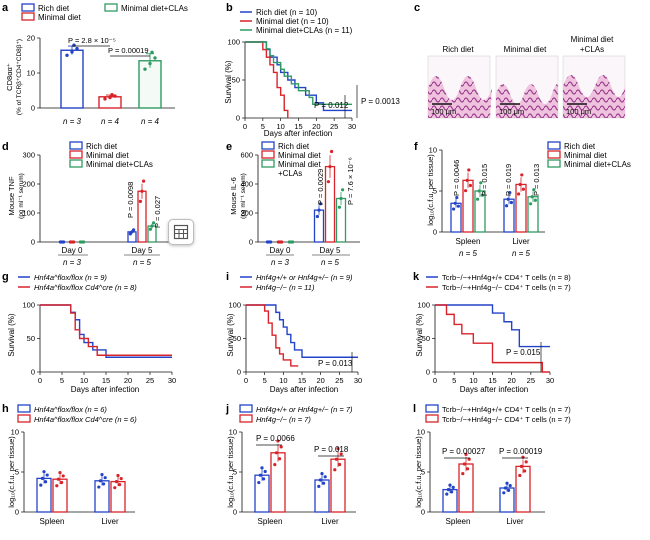  What do you see at coordinates (304, 389) in the screenshot?
I see `panel-i-xlabel: Days after infection` at bounding box center [304, 389].